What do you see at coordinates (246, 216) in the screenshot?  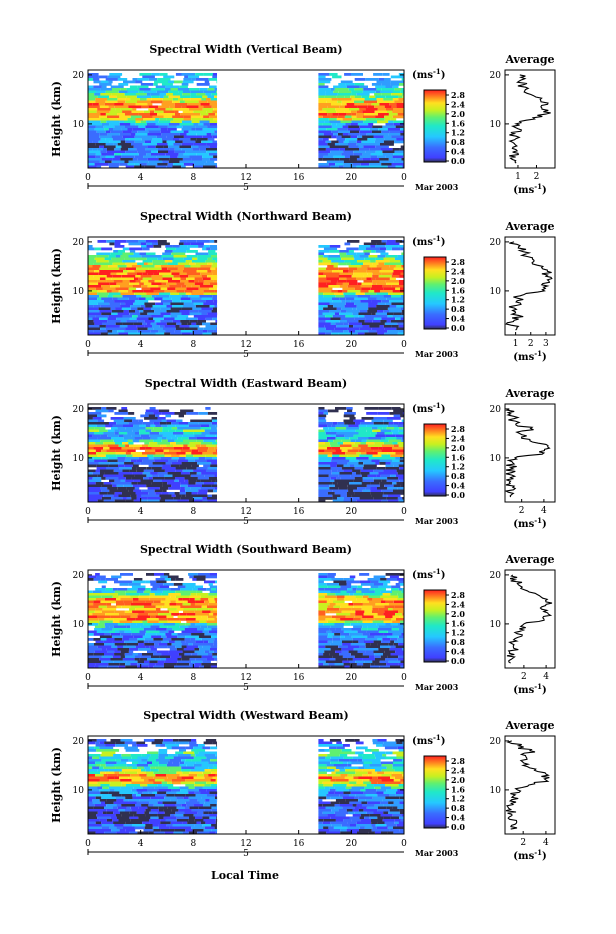 I see `panel-title: Spectral Width (Northward Beam)` at bounding box center [246, 216].